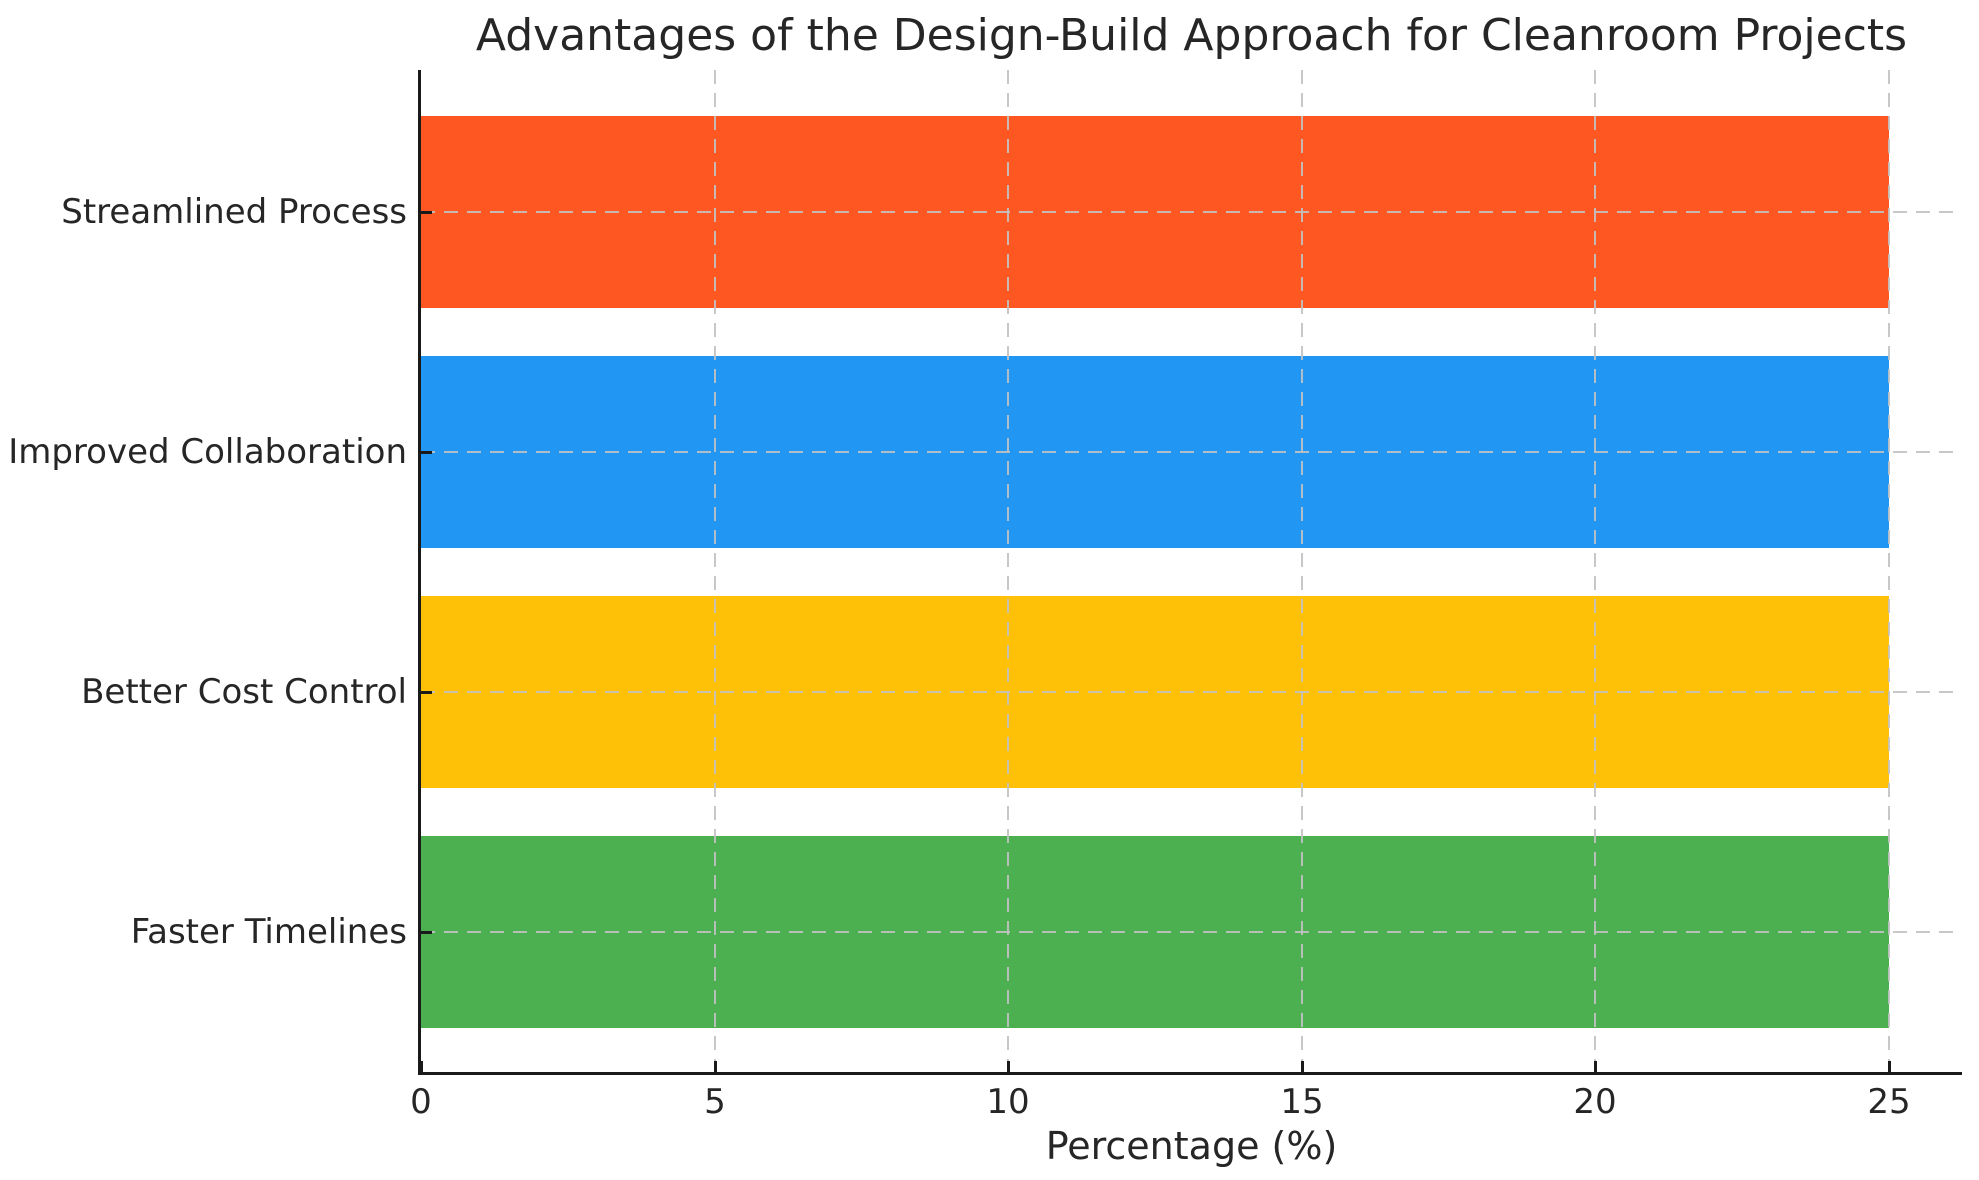  What do you see at coordinates (1008, 1102) in the screenshot?
I see `x-tick-label-10: 10` at bounding box center [1008, 1102].